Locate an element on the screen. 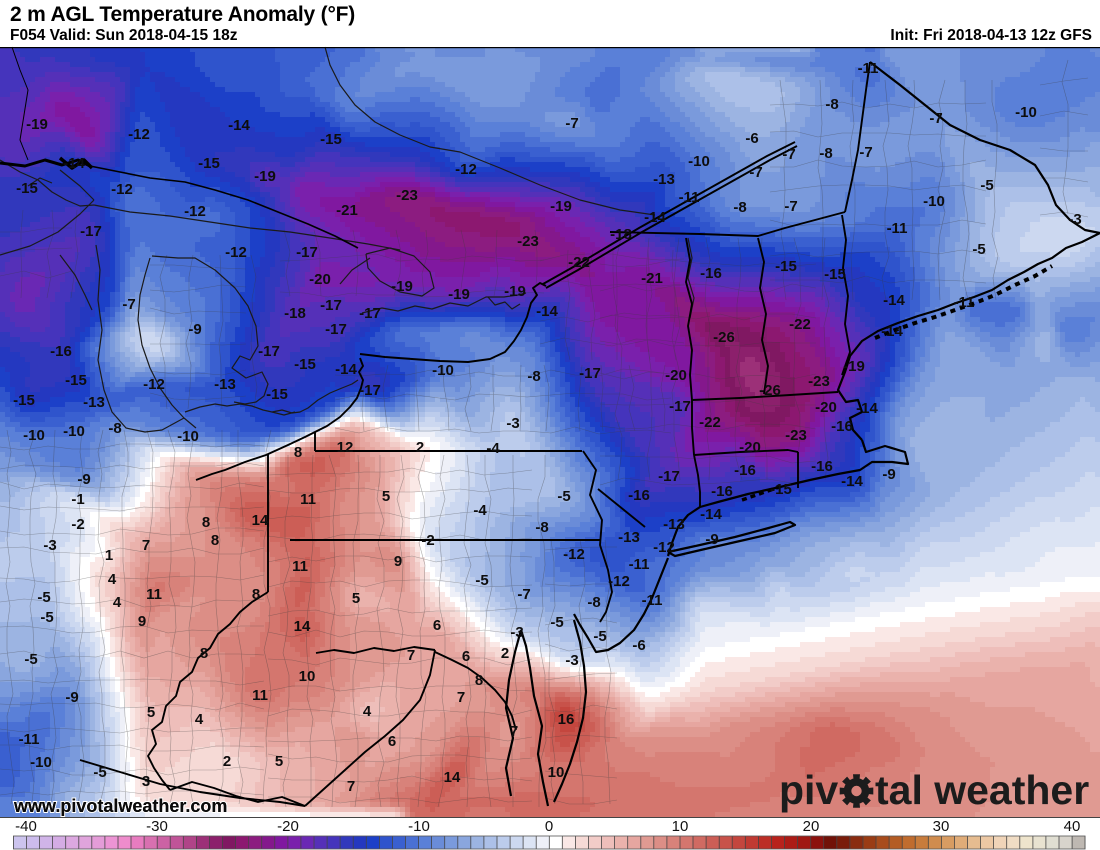 The height and width of the screenshot is (850, 1100). svg-text: -6 is located at coordinates (638, 645).